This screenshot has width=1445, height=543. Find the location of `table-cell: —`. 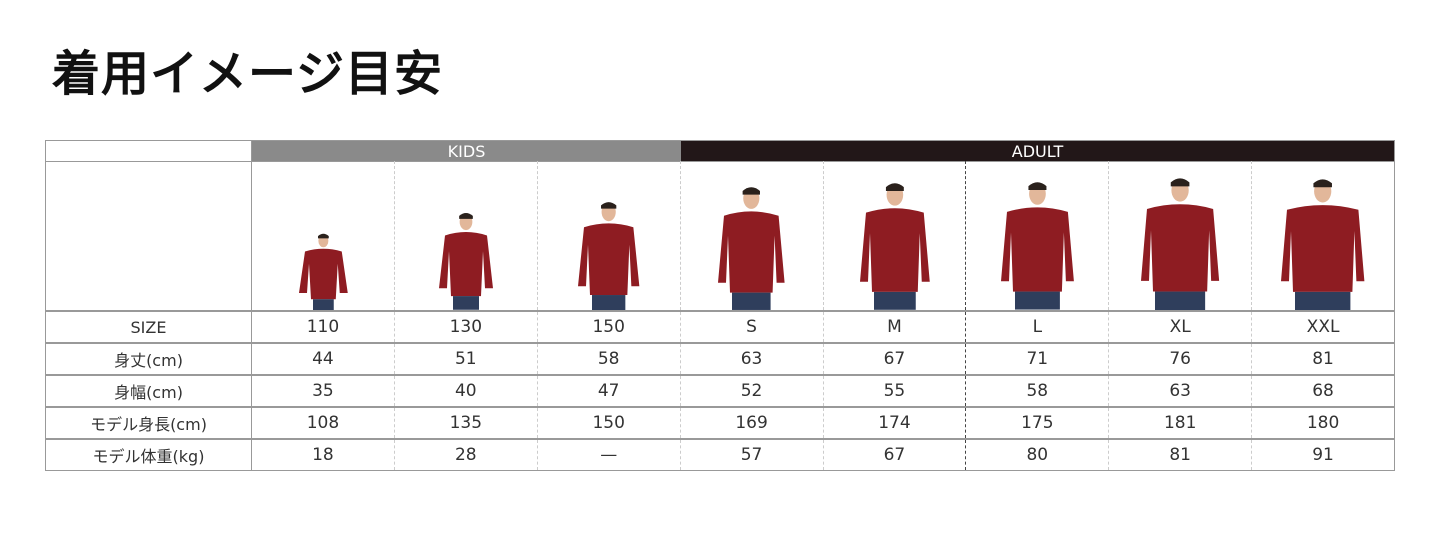

table-cell: — is located at coordinates (609, 455).